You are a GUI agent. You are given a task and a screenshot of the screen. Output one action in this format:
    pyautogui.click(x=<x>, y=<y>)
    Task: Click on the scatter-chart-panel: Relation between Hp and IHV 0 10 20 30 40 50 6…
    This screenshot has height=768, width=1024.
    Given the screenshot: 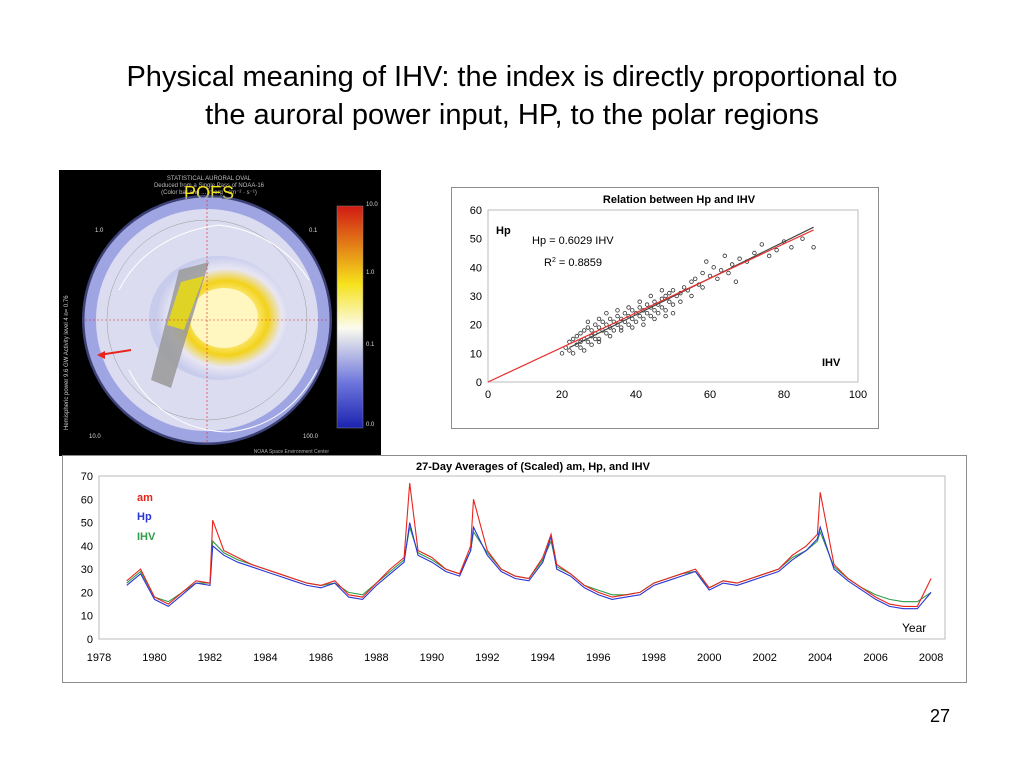 What is the action you would take?
    pyautogui.click(x=665, y=308)
    